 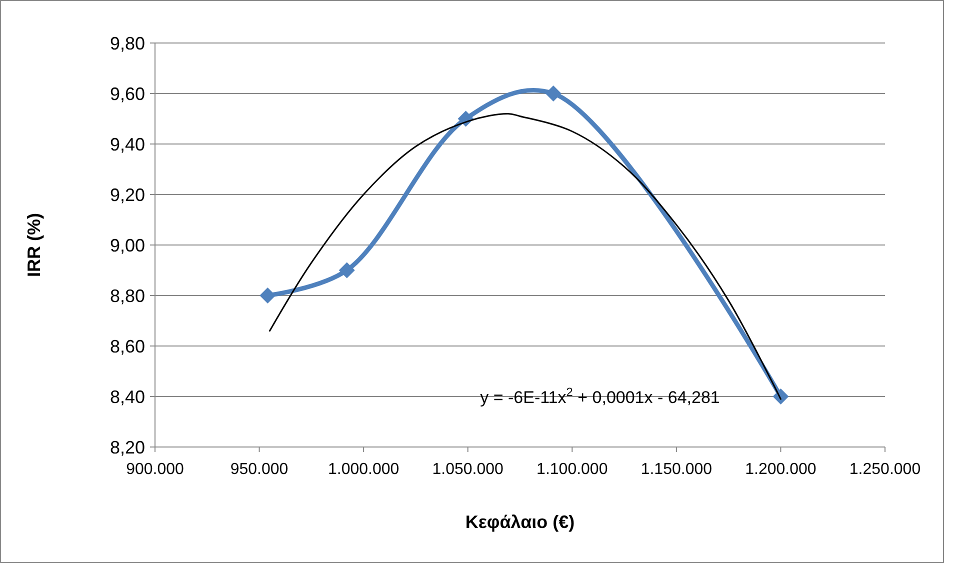 What do you see at coordinates (520, 522) in the screenshot?
I see `x-axis-title: Κεφάλαιο (€)` at bounding box center [520, 522].